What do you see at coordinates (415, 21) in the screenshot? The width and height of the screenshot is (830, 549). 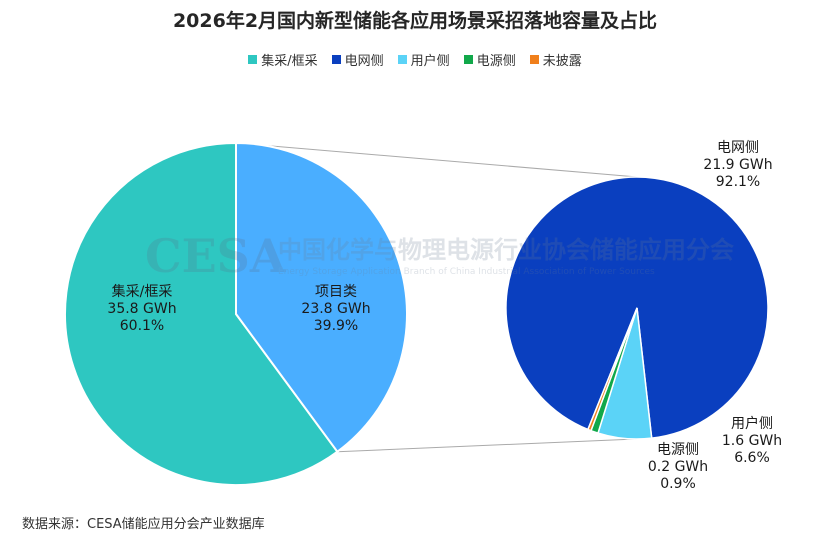 I see `chart-title: 2026年2月国内新型储能各应用场景采招落地容量及占比` at bounding box center [415, 21].